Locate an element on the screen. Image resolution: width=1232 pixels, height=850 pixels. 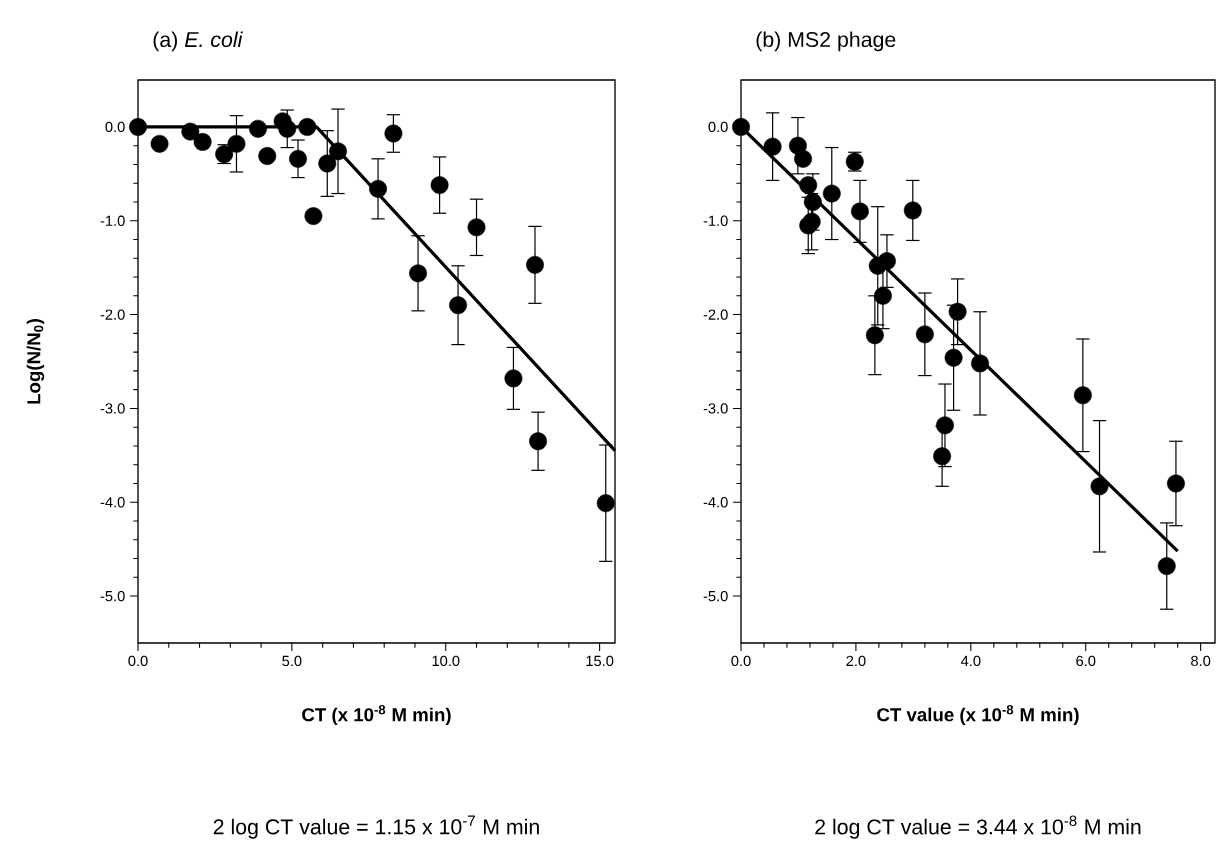
x-tick-label: 6.0 is located at coordinates (1086, 661).